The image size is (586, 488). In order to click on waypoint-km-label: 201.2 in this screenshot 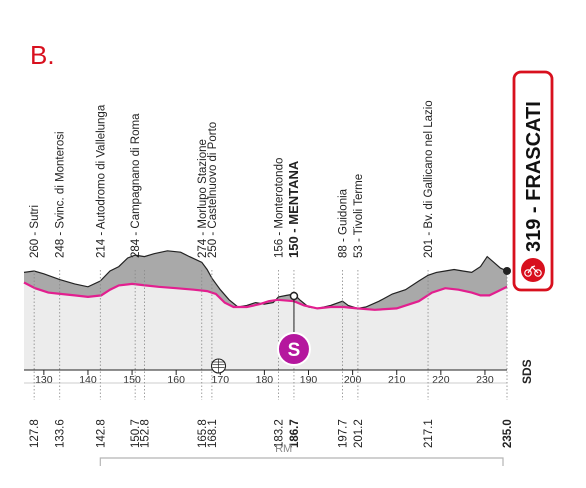, I will do `click(359, 433)`.